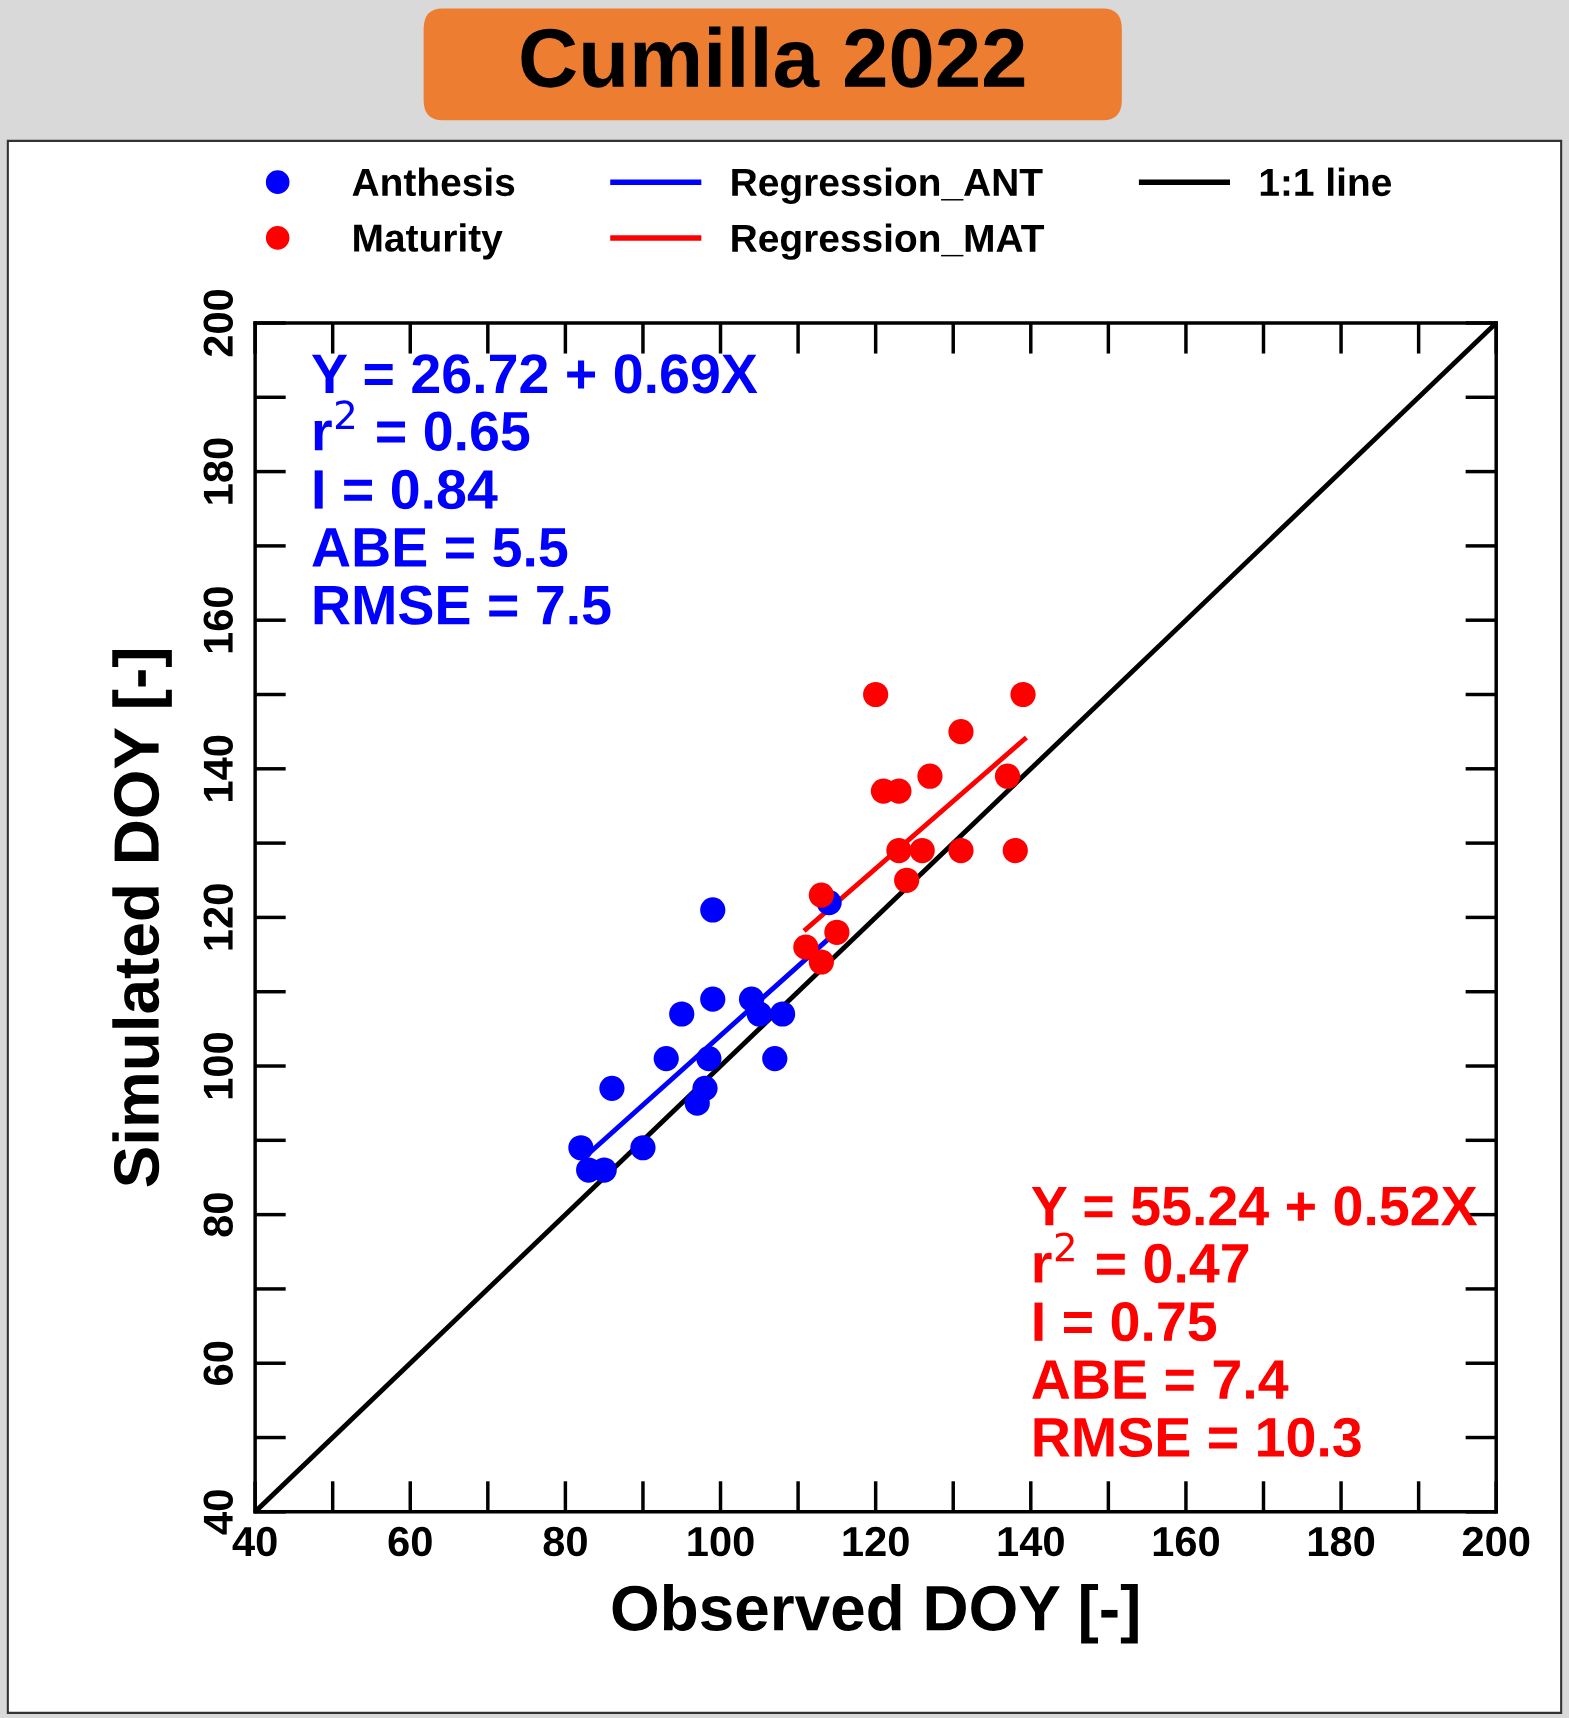  Describe the element at coordinates (218, 917) in the screenshot. I see `y-tick-label: 120` at that location.